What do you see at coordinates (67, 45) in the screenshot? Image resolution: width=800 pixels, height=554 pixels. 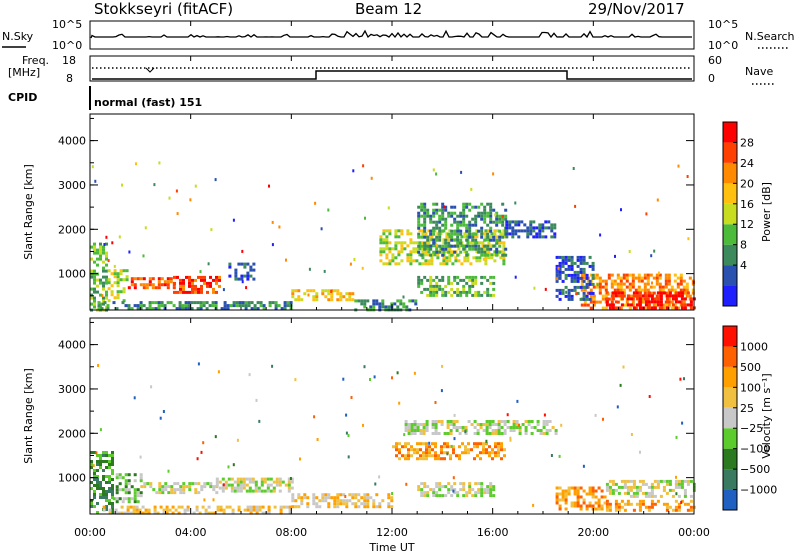 I see `nsky-tick-bottom: 10^0` at bounding box center [67, 45].